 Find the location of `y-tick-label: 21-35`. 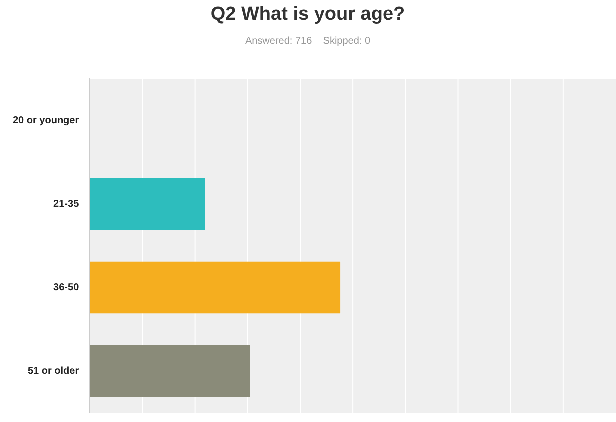

y-tick-label: 21-35 is located at coordinates (67, 204).